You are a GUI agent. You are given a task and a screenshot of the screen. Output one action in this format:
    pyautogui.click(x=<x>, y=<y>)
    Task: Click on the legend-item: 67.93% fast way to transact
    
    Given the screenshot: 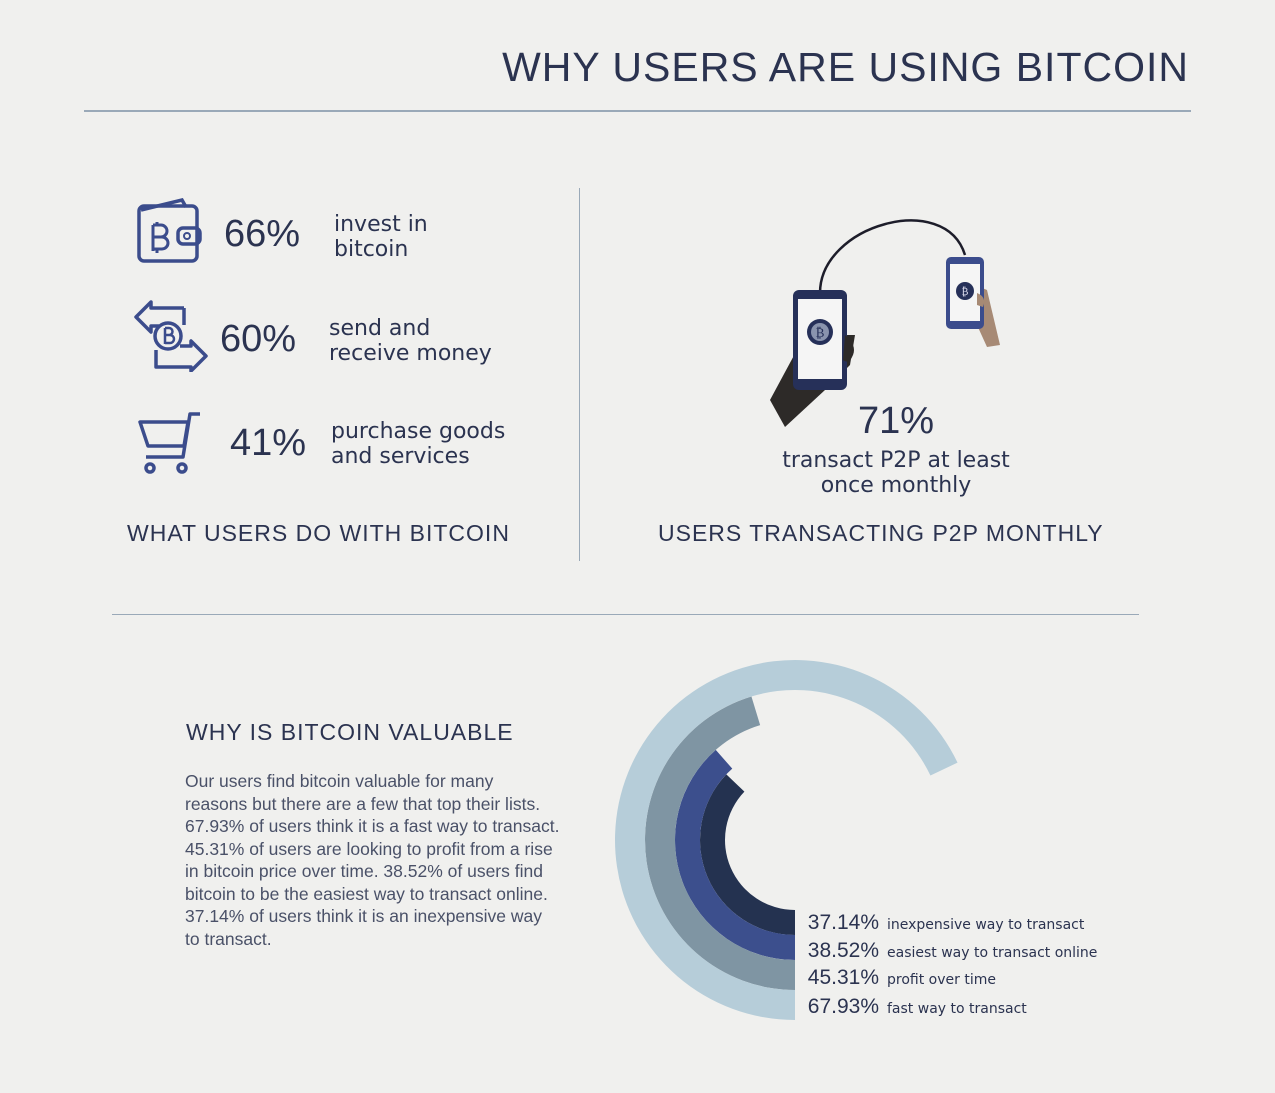 What is the action you would take?
    pyautogui.click(x=940, y=1009)
    